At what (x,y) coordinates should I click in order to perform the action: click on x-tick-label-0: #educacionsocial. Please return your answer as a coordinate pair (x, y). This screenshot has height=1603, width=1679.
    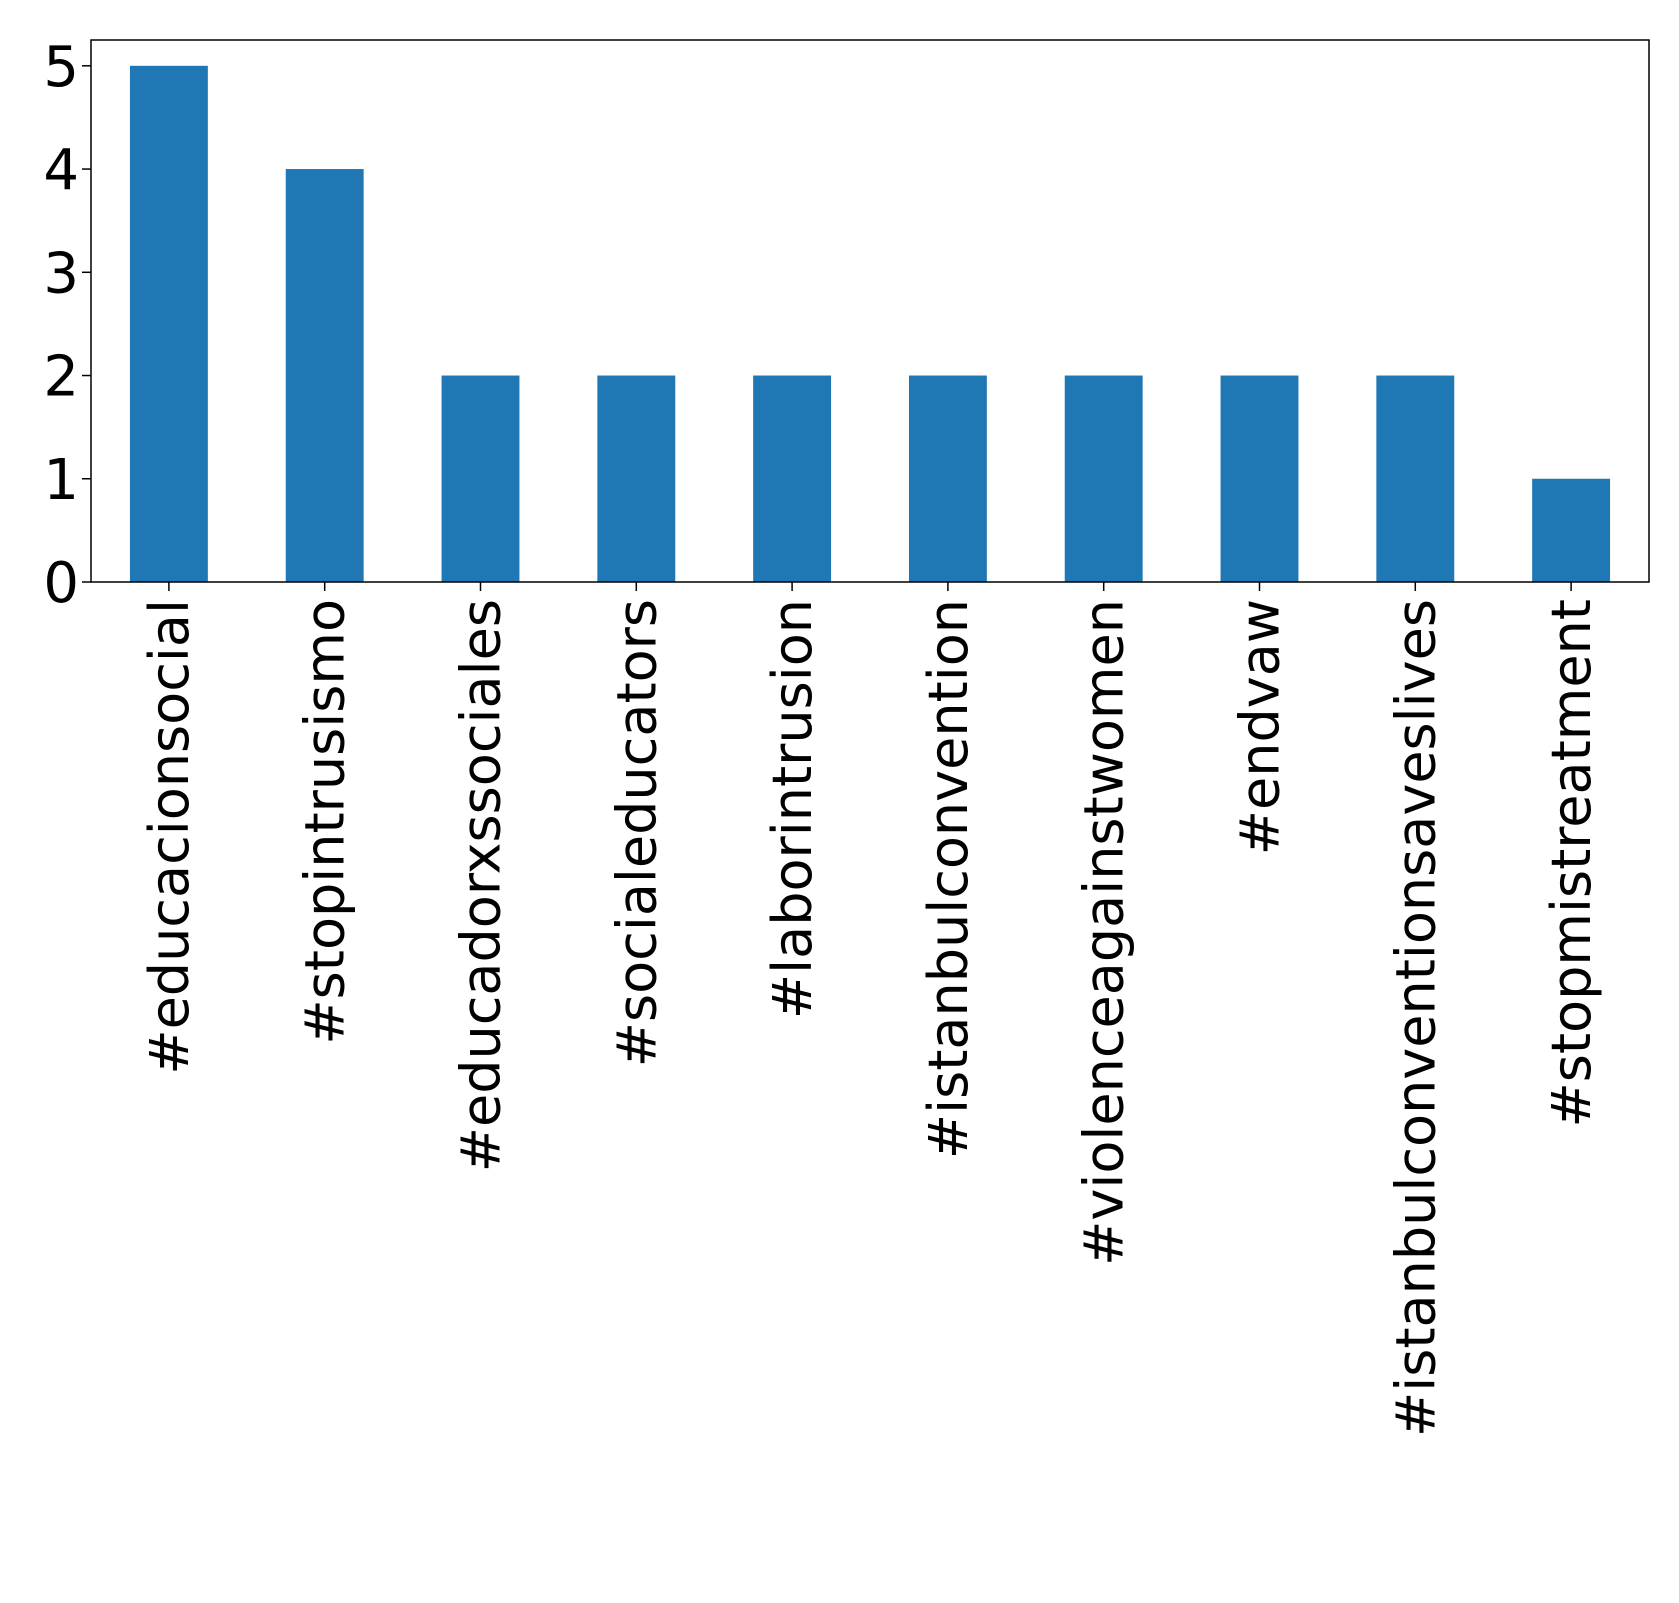
    Looking at the image, I should click on (169, 837).